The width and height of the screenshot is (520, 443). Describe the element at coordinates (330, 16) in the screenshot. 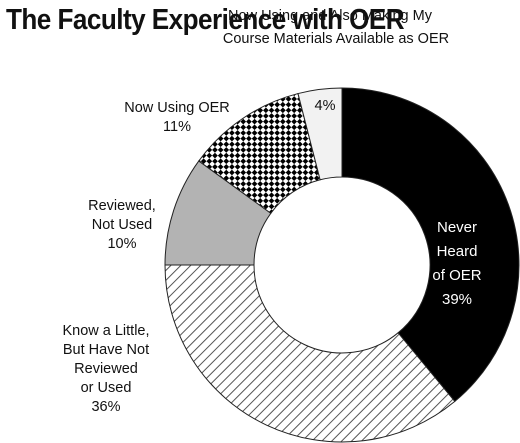

I see `slice-label-line: Now Using and Also Making My` at that location.